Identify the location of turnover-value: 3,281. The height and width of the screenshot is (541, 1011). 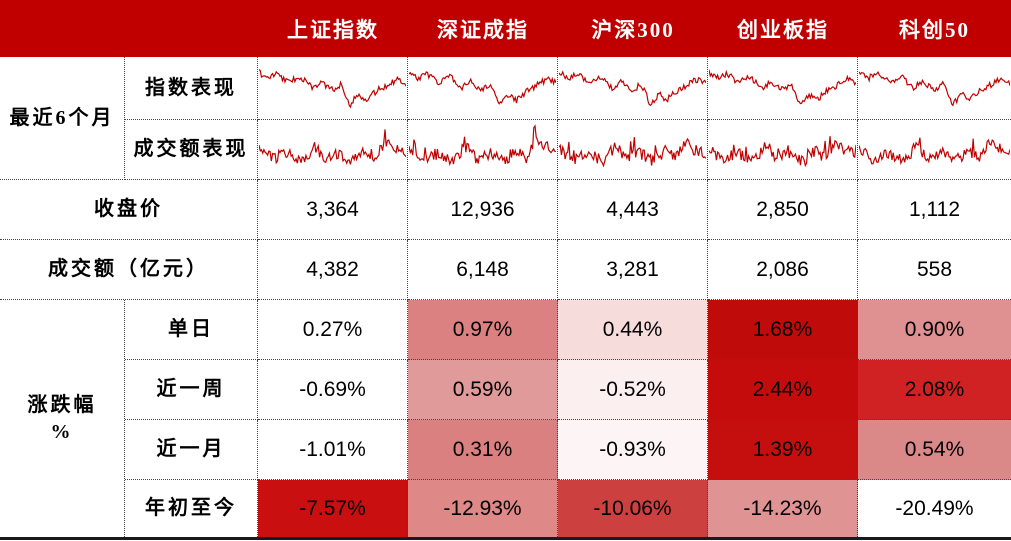
(633, 270).